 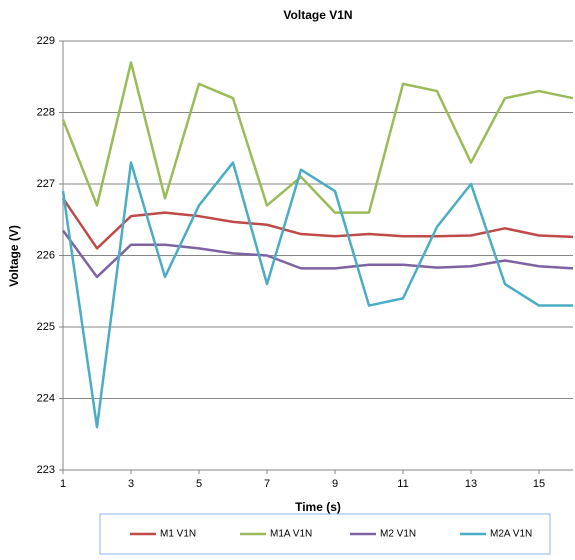 I want to click on legend-label: M2 V1N, so click(x=398, y=534).